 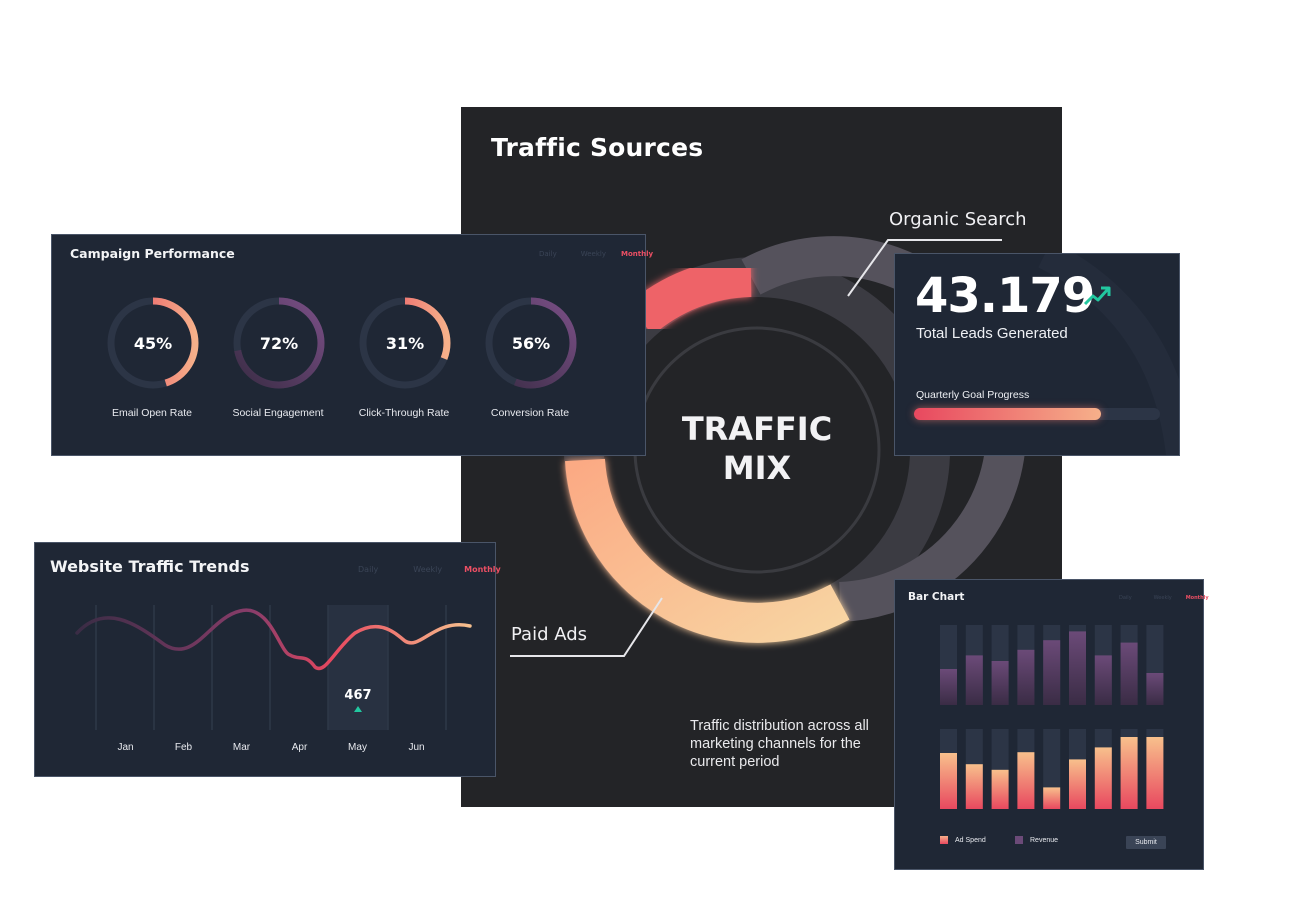 What do you see at coordinates (368, 569) in the screenshot?
I see `trends-tab-daily: Daily` at bounding box center [368, 569].